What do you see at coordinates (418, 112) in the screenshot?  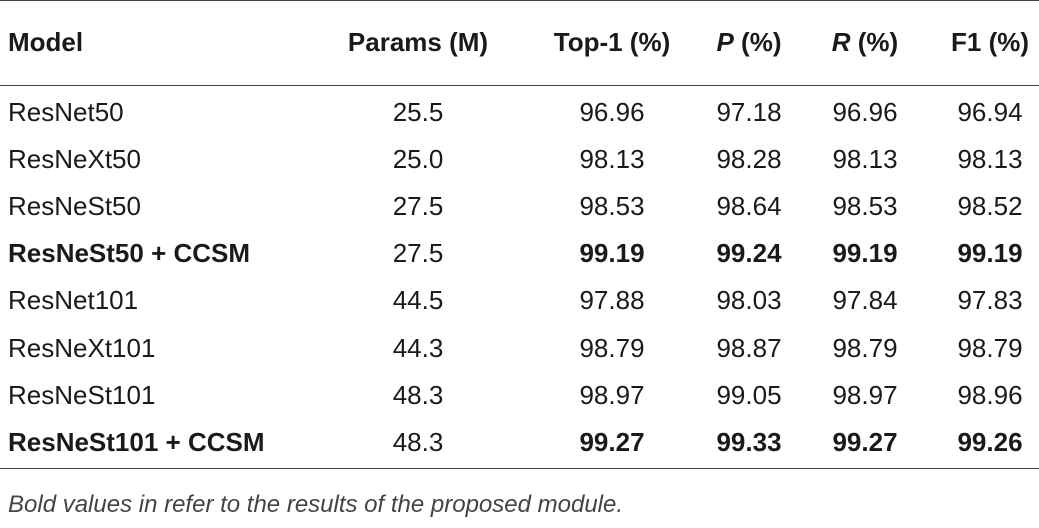 I see `value-cell: 25.5` at bounding box center [418, 112].